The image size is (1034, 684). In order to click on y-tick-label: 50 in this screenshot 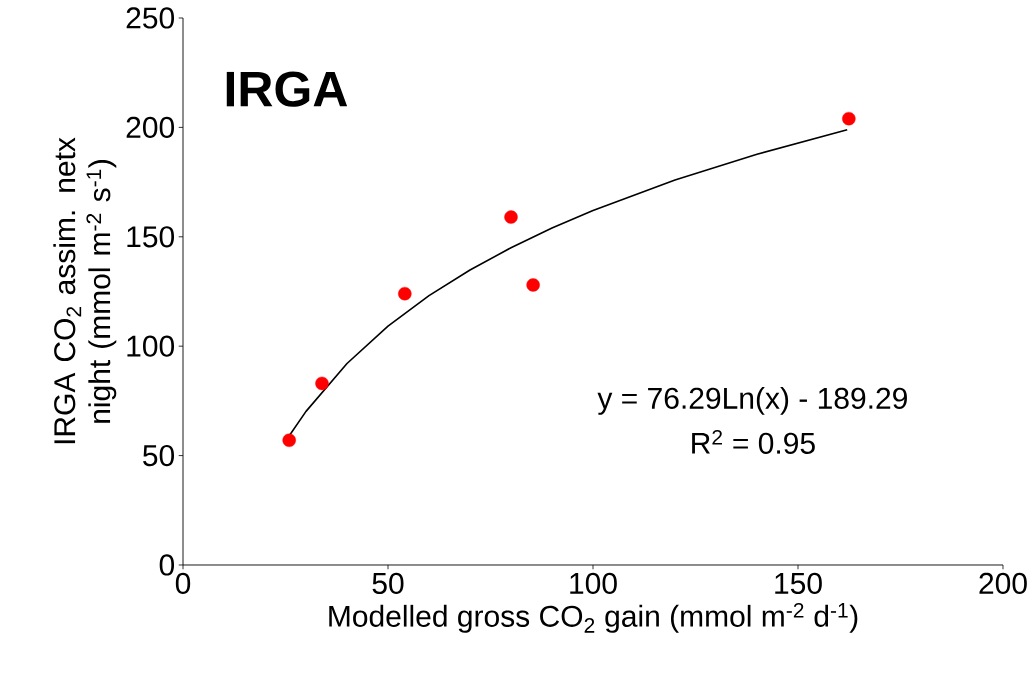, I will do `click(159, 455)`.